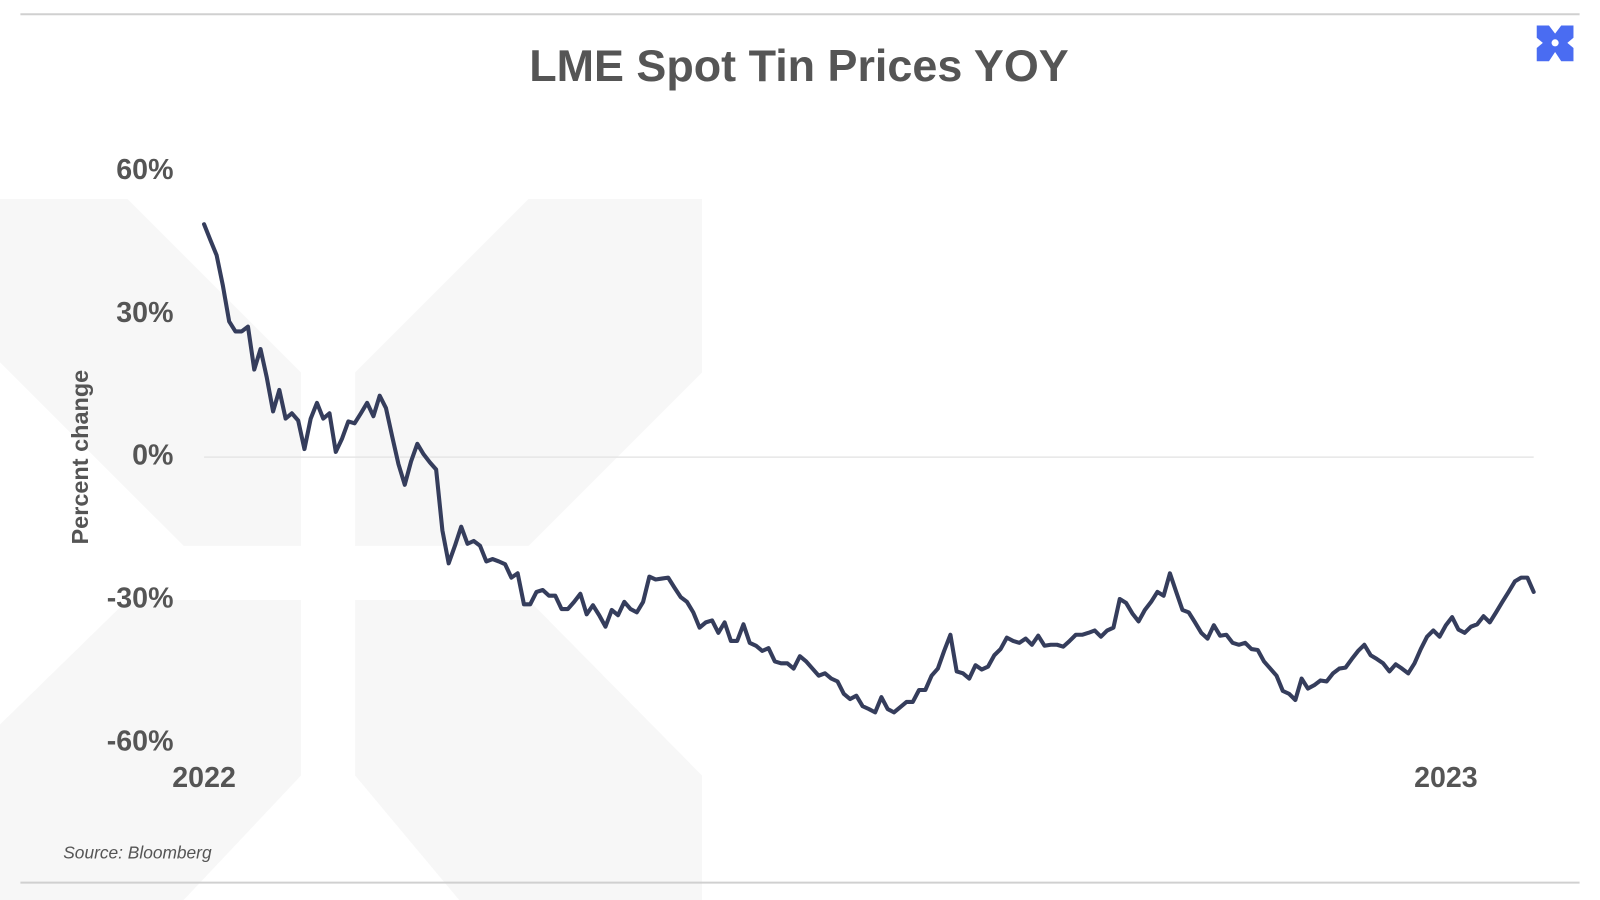 This screenshot has height=900, width=1600. What do you see at coordinates (80, 457) in the screenshot?
I see `y-axis-label: Percent change` at bounding box center [80, 457].